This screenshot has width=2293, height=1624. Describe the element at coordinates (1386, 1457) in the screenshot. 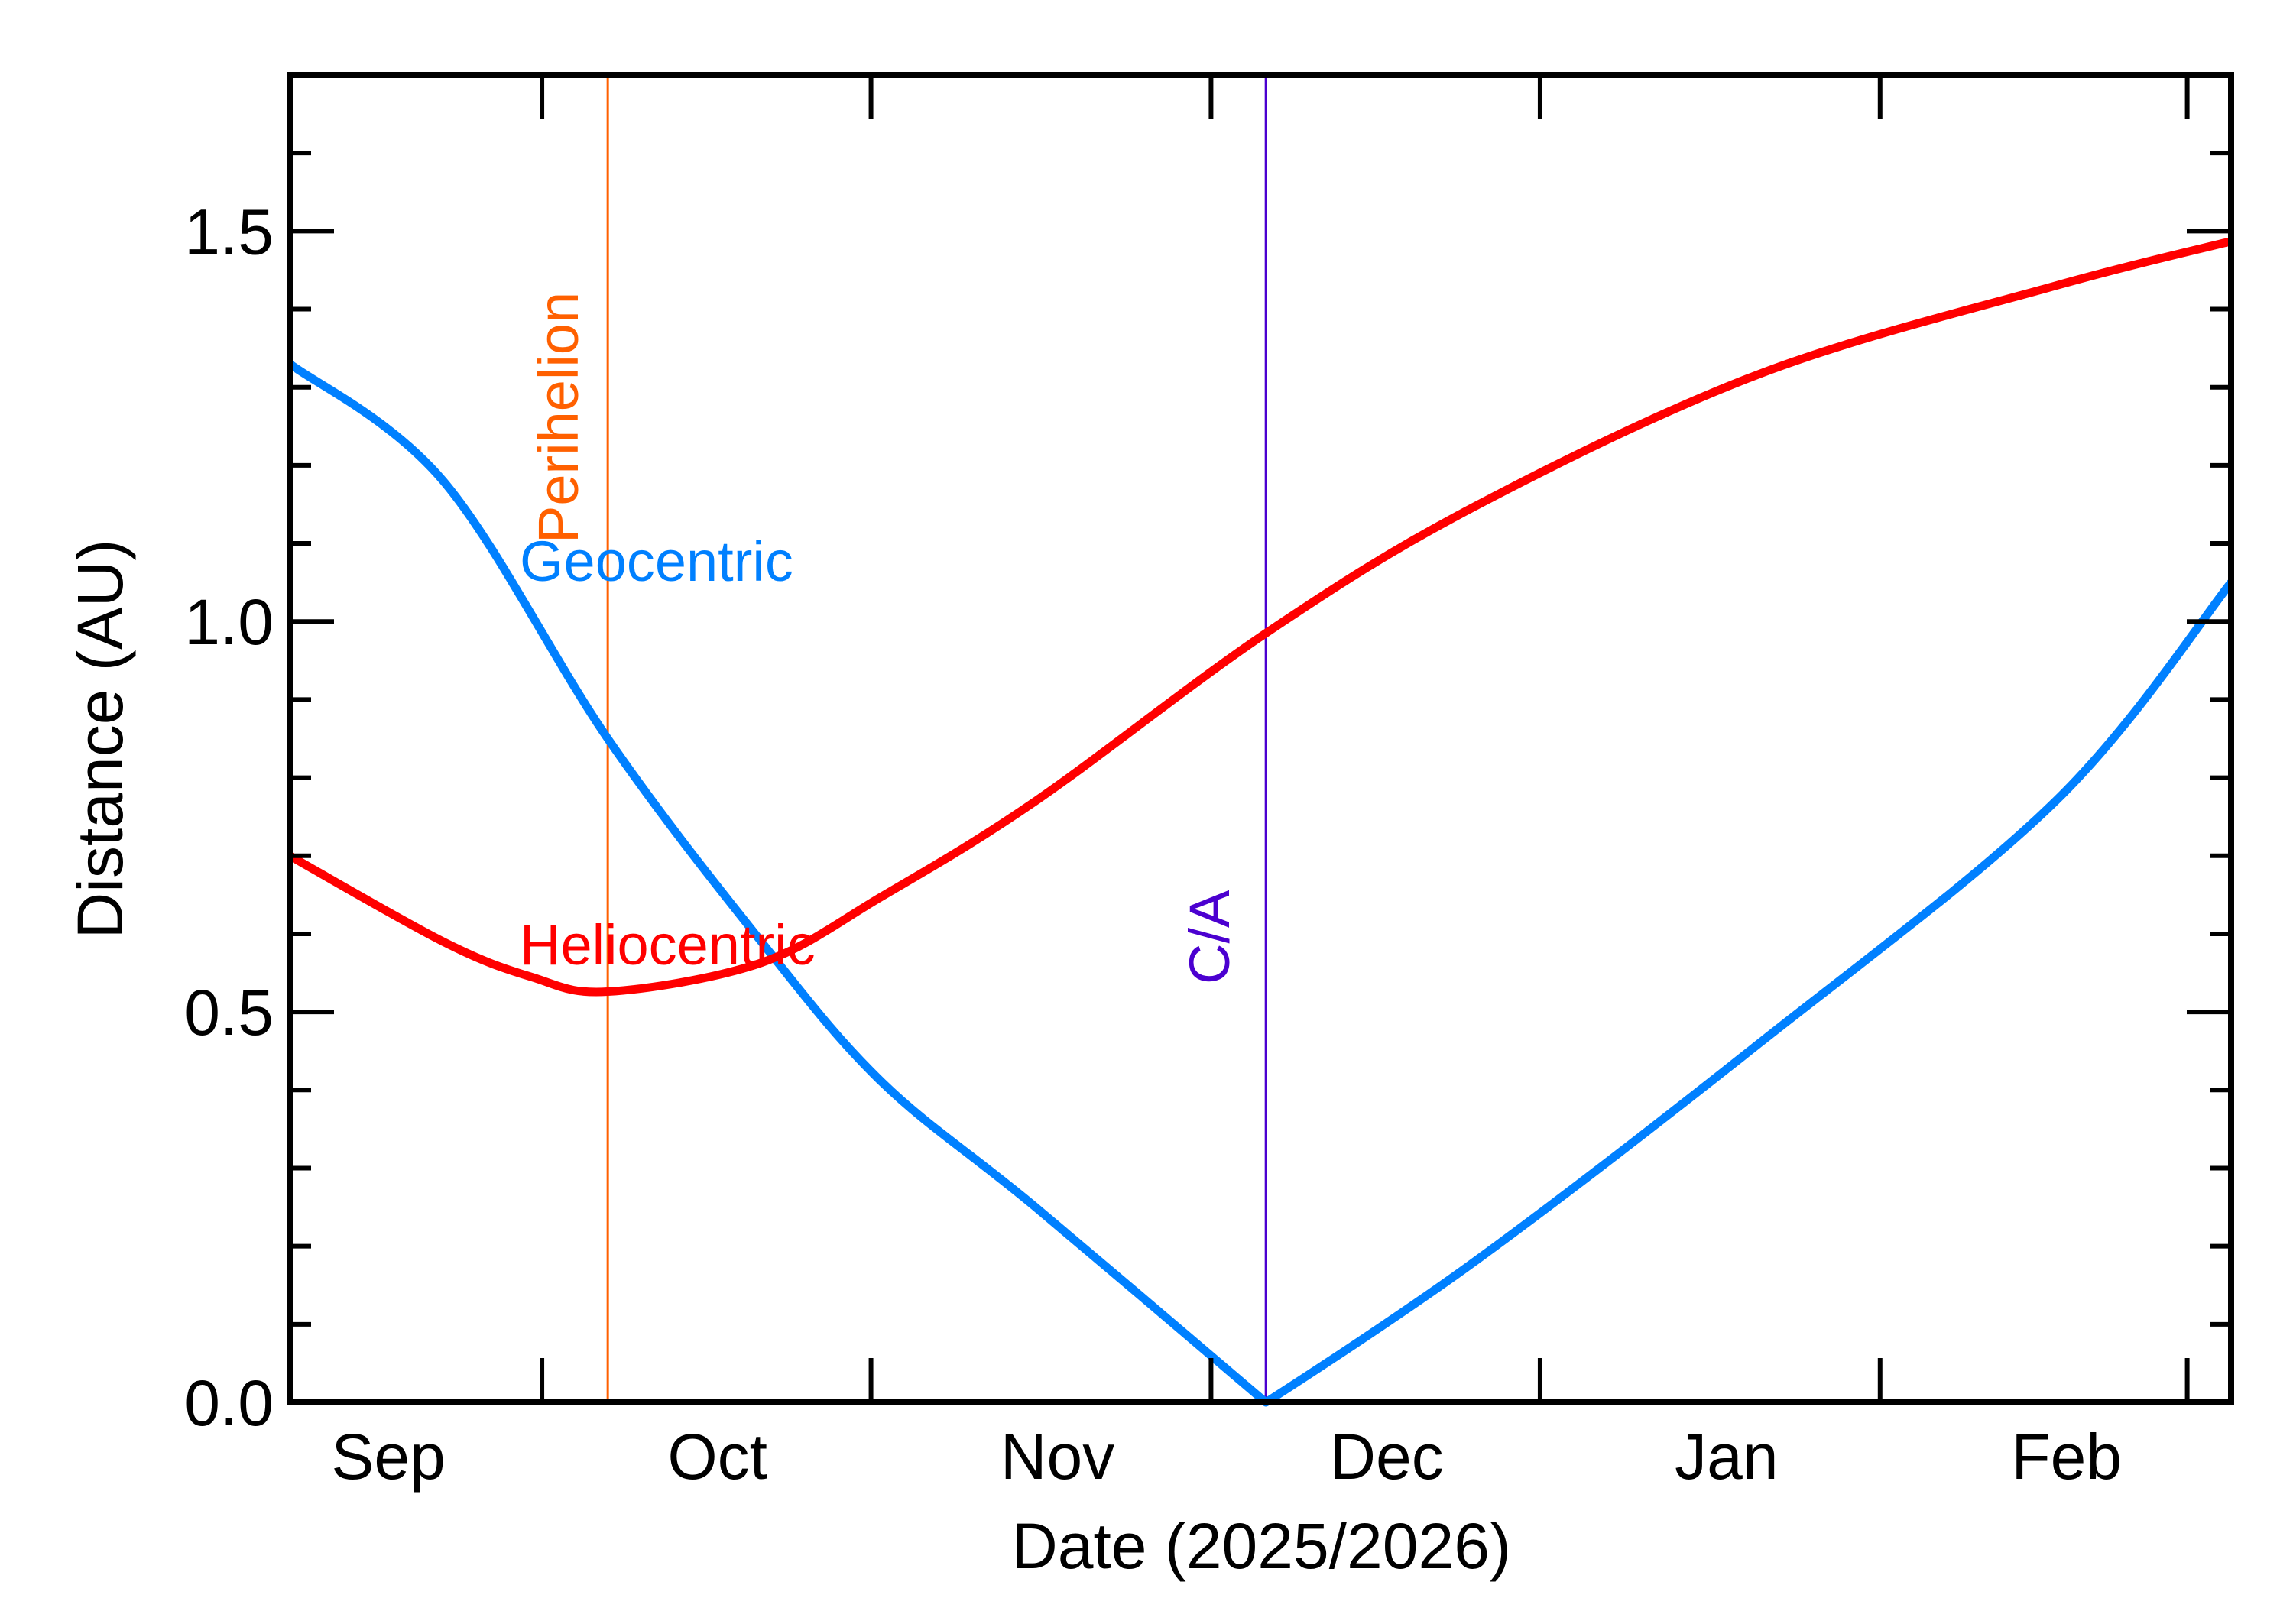

I see `x-tick-label: Dec` at that location.